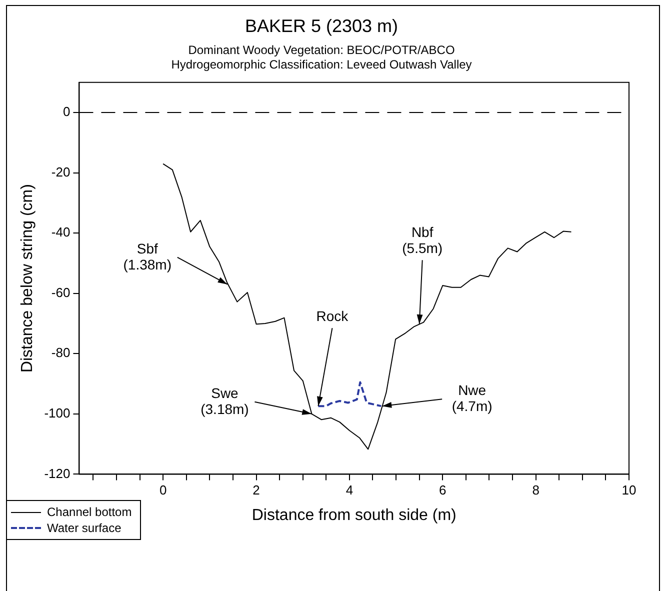 The image size is (669, 591). What do you see at coordinates (66, 112) in the screenshot?
I see `y-tick-label: 0` at bounding box center [66, 112].